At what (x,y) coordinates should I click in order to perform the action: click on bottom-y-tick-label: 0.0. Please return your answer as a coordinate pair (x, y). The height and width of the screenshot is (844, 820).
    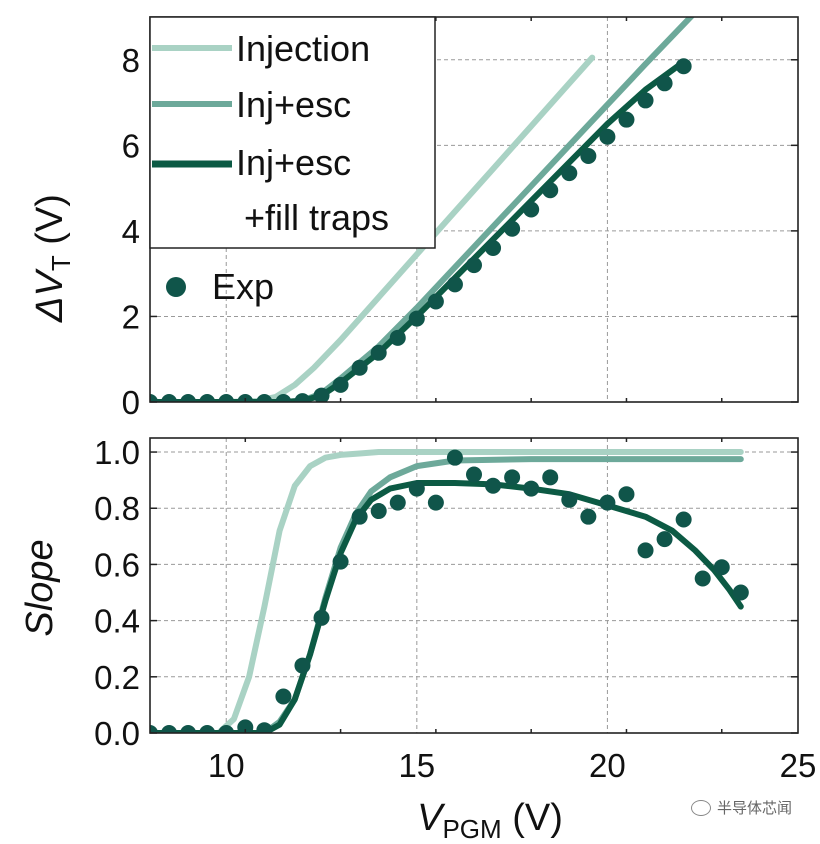
    Looking at the image, I should click on (117, 733).